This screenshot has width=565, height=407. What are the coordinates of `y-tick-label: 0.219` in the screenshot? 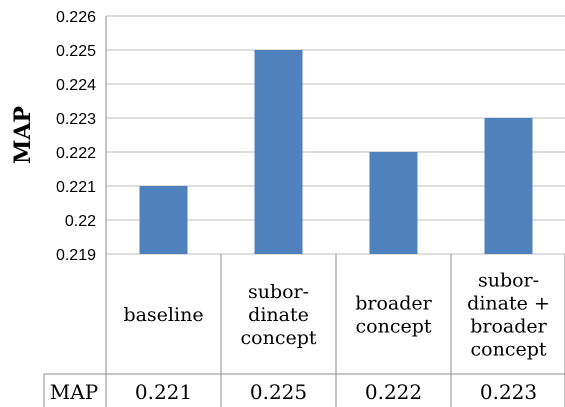 It's located at (76, 255).